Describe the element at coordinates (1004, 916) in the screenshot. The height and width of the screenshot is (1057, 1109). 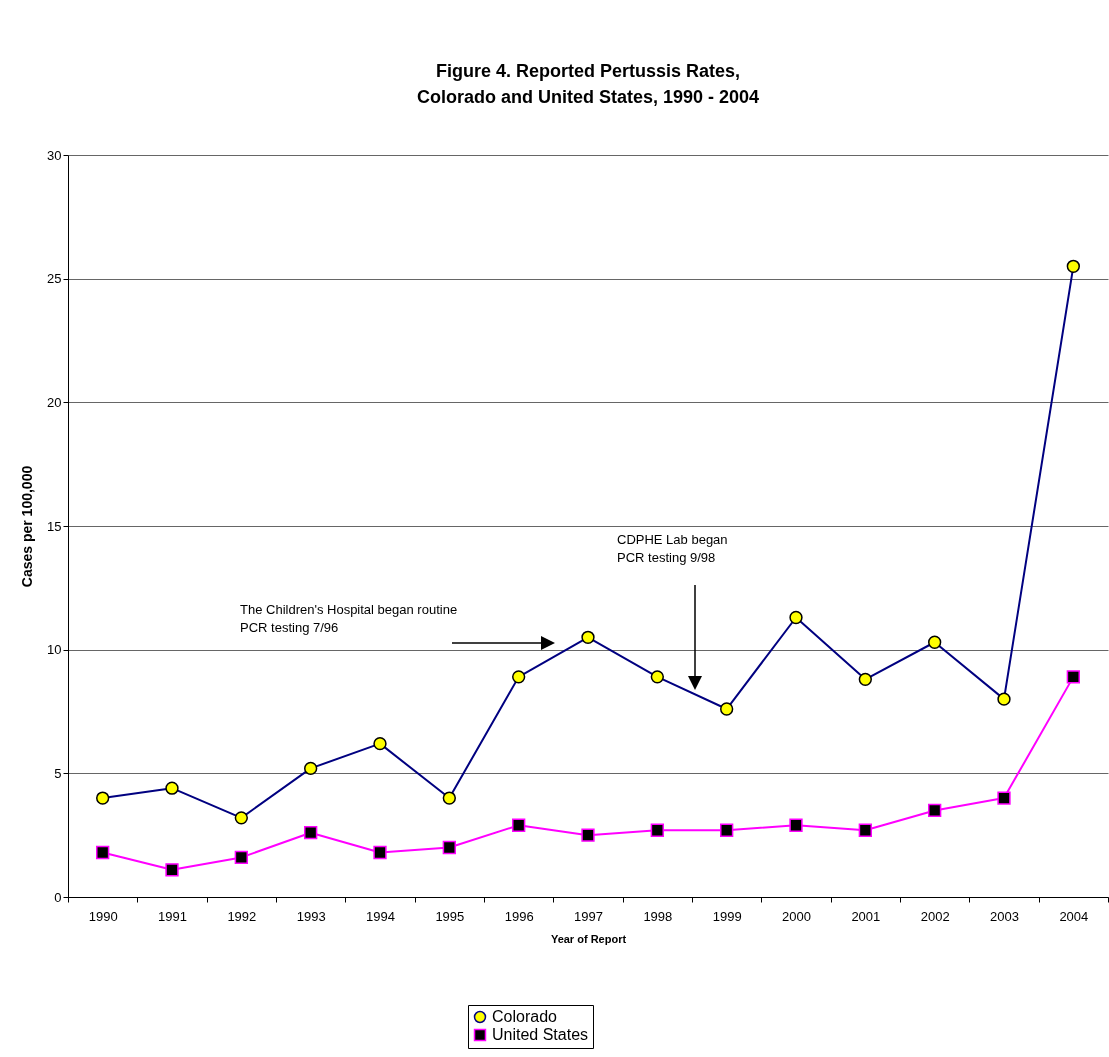
I see `x-tick-label: 2003` at that location.